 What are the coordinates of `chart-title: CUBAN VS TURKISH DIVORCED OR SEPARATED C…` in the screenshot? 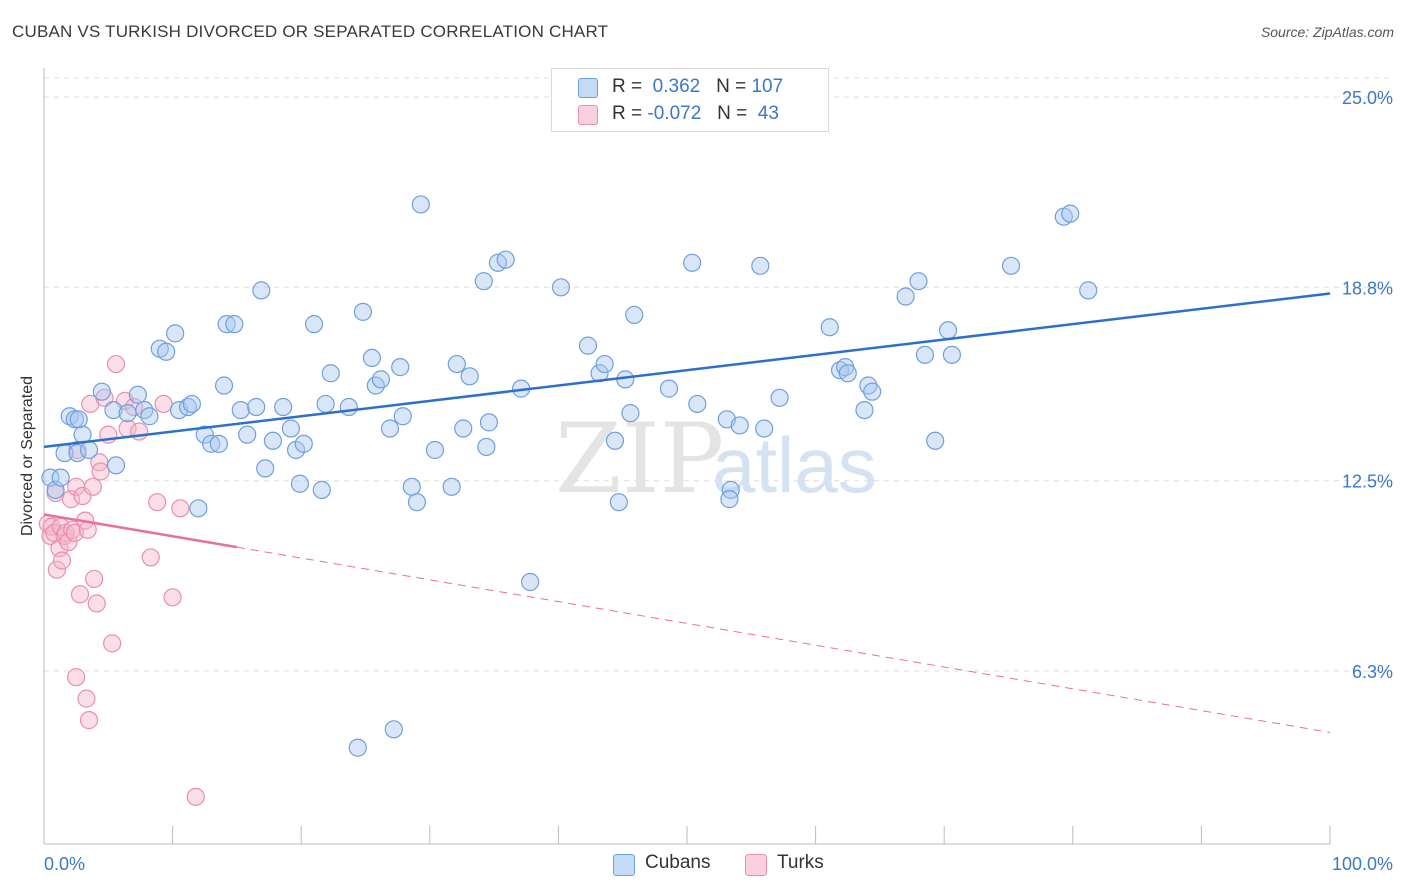 It's located at (310, 31).